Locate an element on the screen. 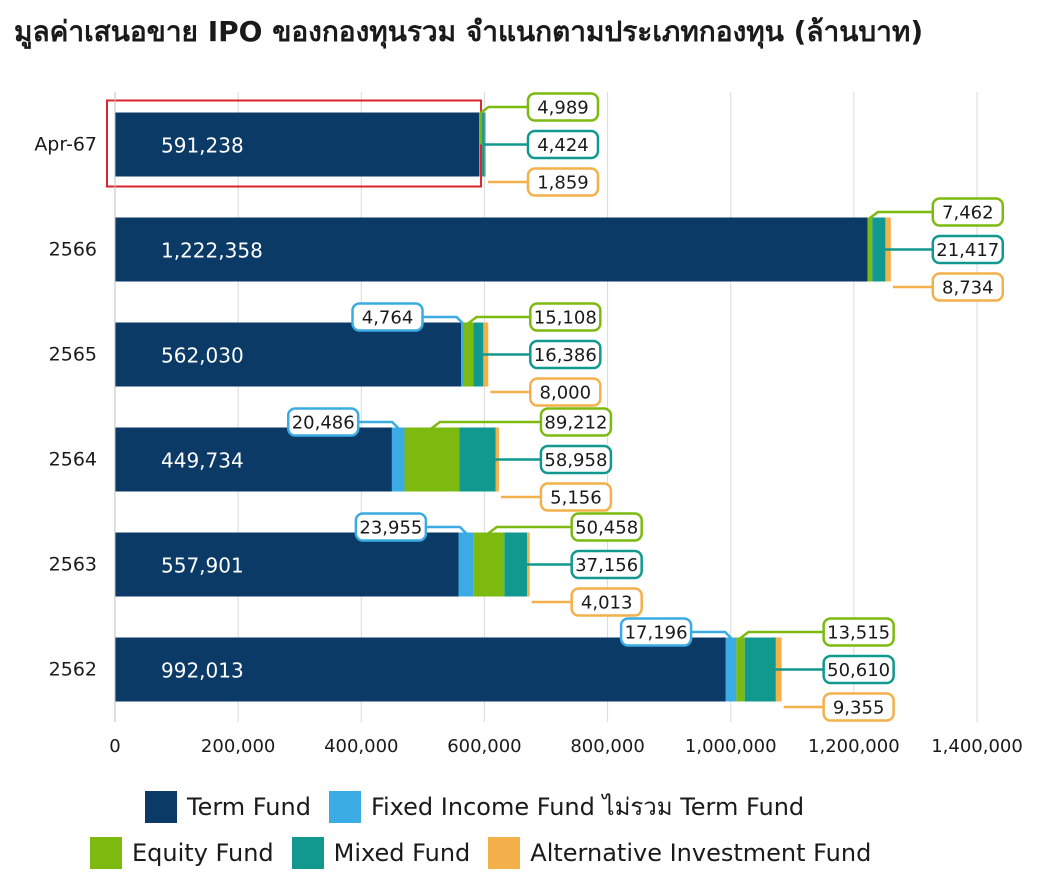 This screenshot has width=1049, height=895. data-label-alt: 1,859 is located at coordinates (563, 183).